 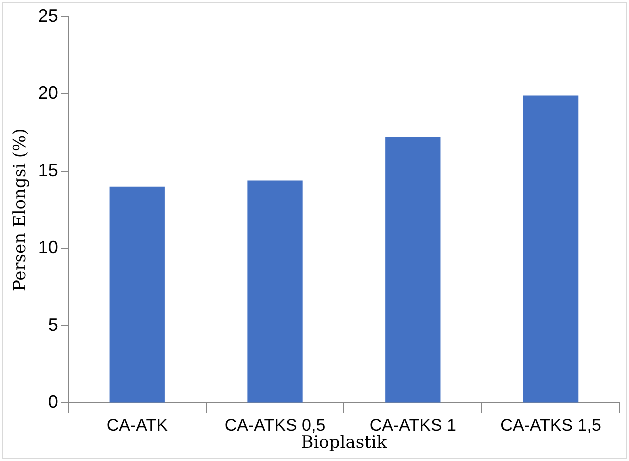 I want to click on x-tick-label: CA-ATKS 0,5, so click(x=275, y=426).